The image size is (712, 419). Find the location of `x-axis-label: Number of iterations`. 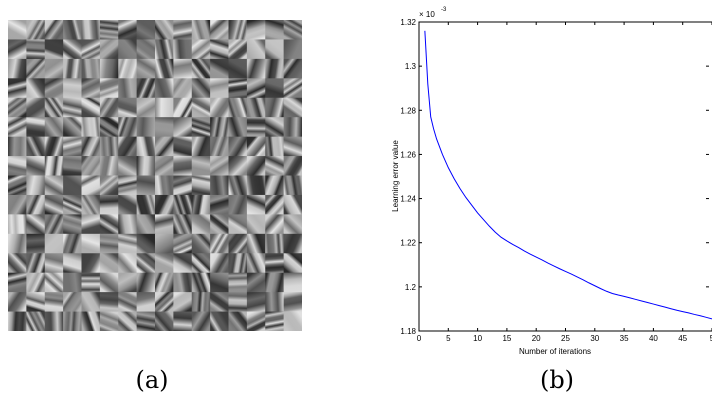

x-axis-label: Number of iterations is located at coordinates (555, 351).